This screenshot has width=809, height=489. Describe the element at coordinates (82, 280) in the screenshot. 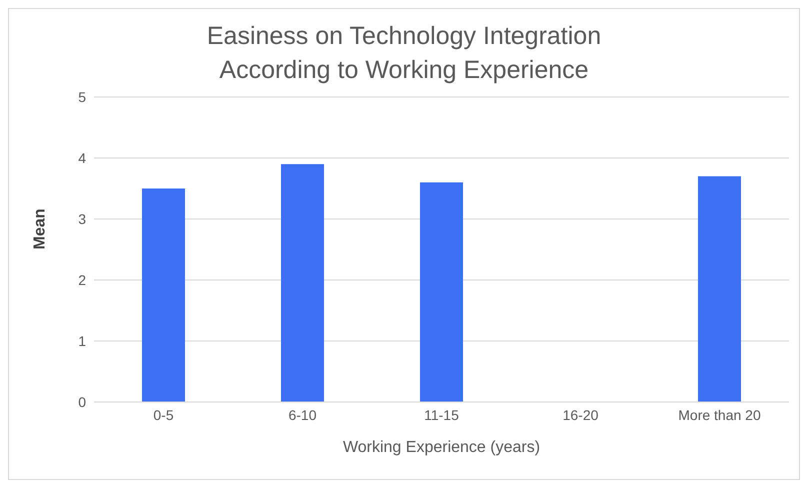

I see `y-tick-label: 2` at that location.